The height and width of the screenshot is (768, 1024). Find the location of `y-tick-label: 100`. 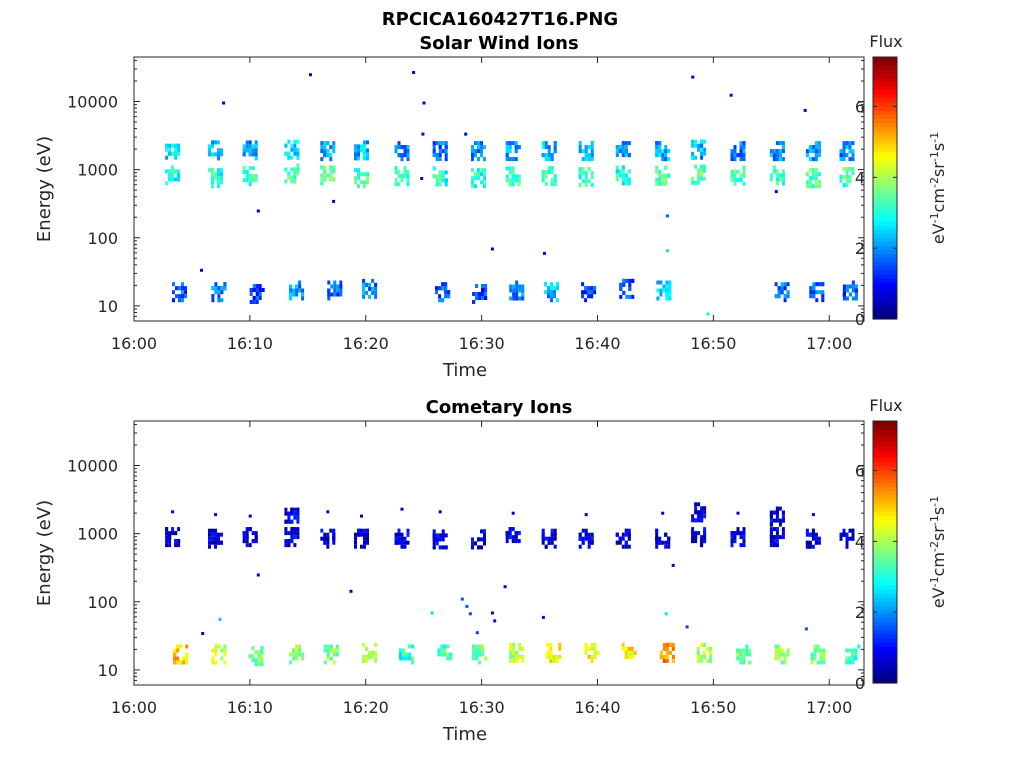

y-tick-label: 100 is located at coordinates (102, 238).